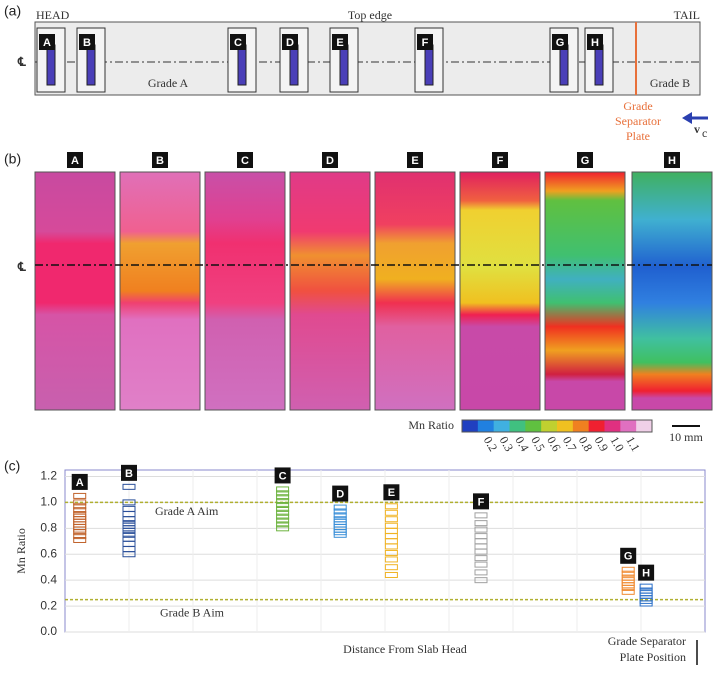 The image size is (721, 676). Describe the element at coordinates (48, 605) in the screenshot. I see `y-tick-label: 0.2` at that location.